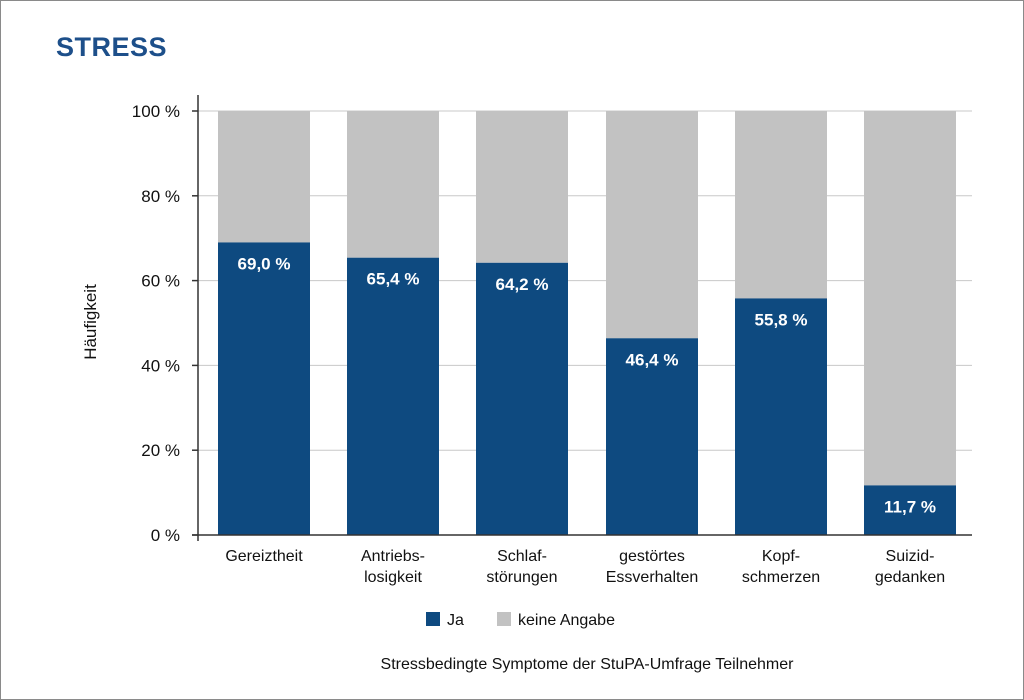 The width and height of the screenshot is (1024, 700). I want to click on y-tick-label: 80 %, so click(160, 196).